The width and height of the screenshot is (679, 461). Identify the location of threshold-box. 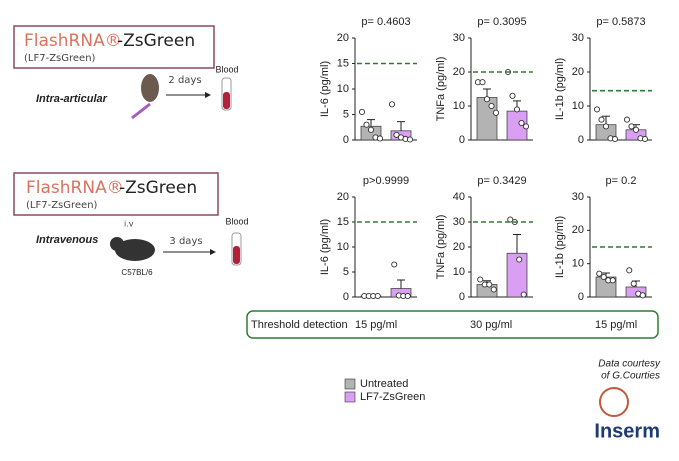
(452, 324).